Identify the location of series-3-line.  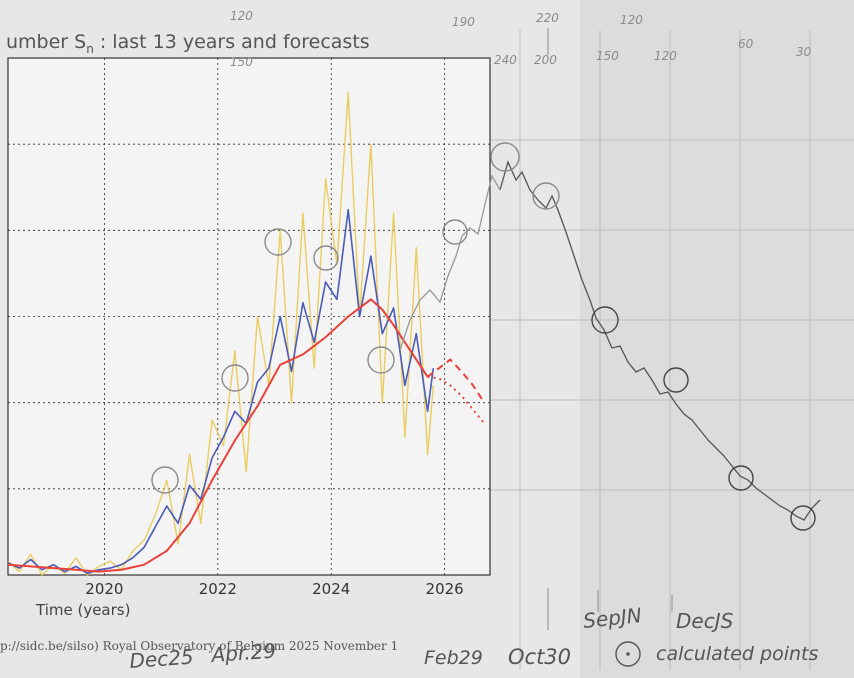
(456, 381).